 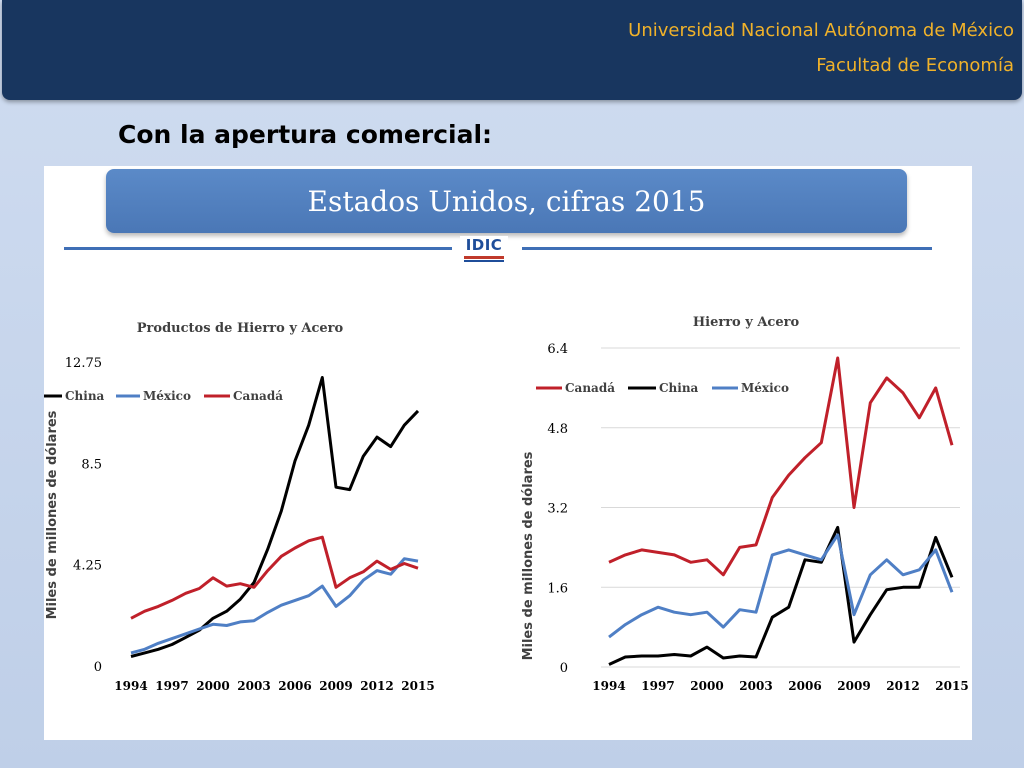 What do you see at coordinates (240, 328) in the screenshot?
I see `chart-title: Productos de Hierro y Acero` at bounding box center [240, 328].